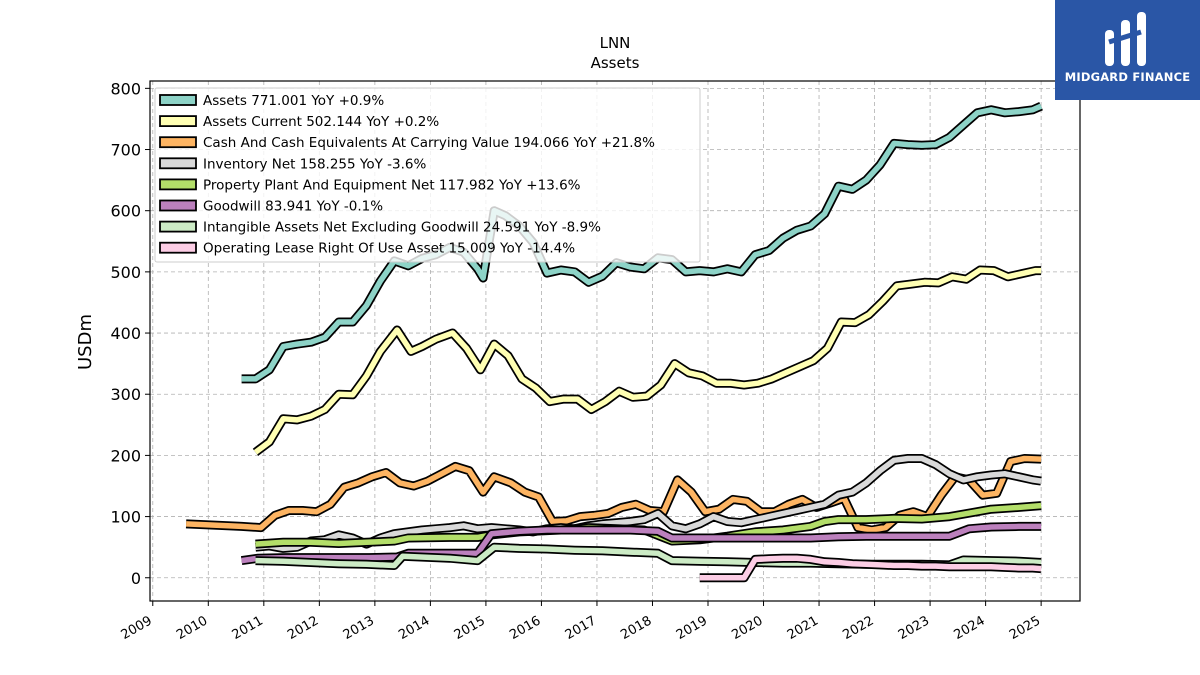 This screenshot has height=675, width=1200. I want to click on y-axis-label: USDm, so click(85, 342).